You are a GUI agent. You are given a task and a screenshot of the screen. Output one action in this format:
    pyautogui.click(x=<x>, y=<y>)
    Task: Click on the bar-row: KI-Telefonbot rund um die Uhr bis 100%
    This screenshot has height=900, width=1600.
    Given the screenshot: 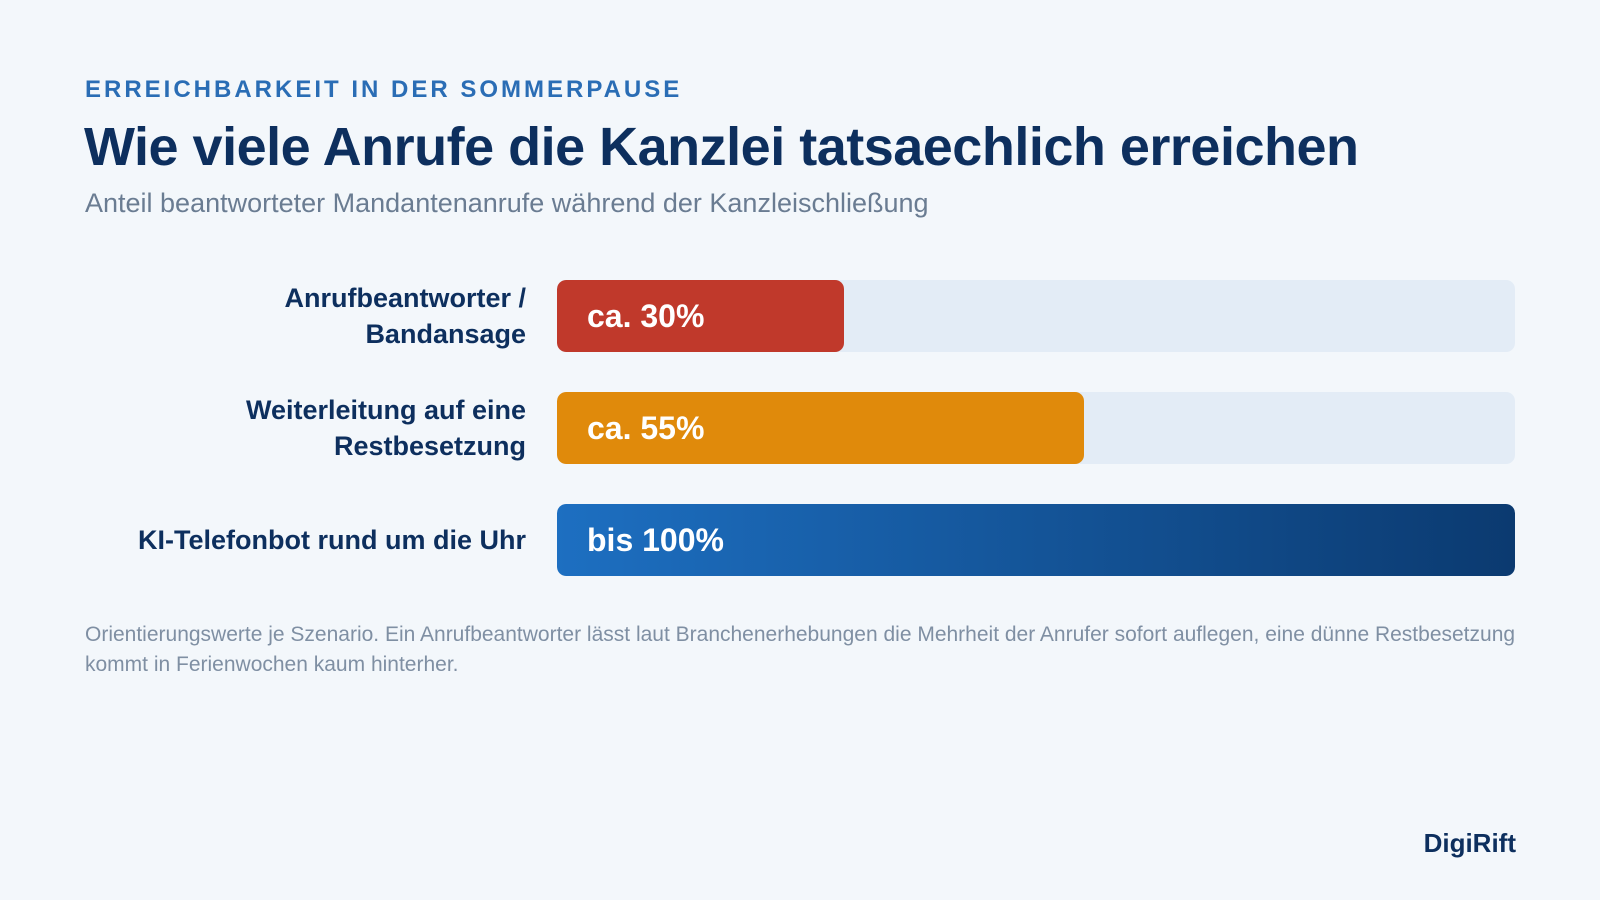 What is the action you would take?
    pyautogui.click(x=800, y=540)
    